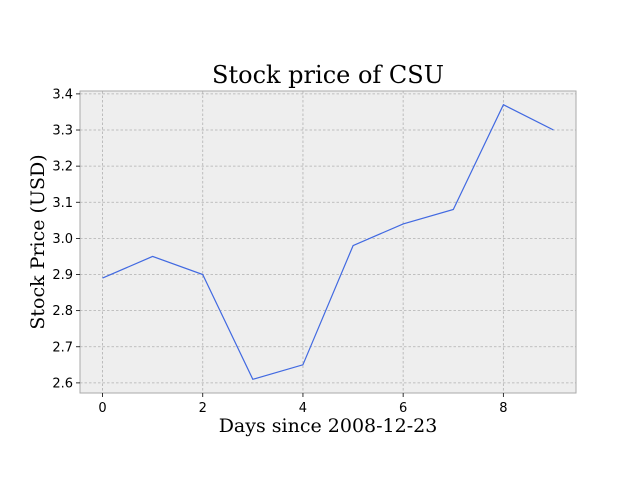  Describe the element at coordinates (62, 383) in the screenshot. I see `y-tick-label: 2.6` at that location.